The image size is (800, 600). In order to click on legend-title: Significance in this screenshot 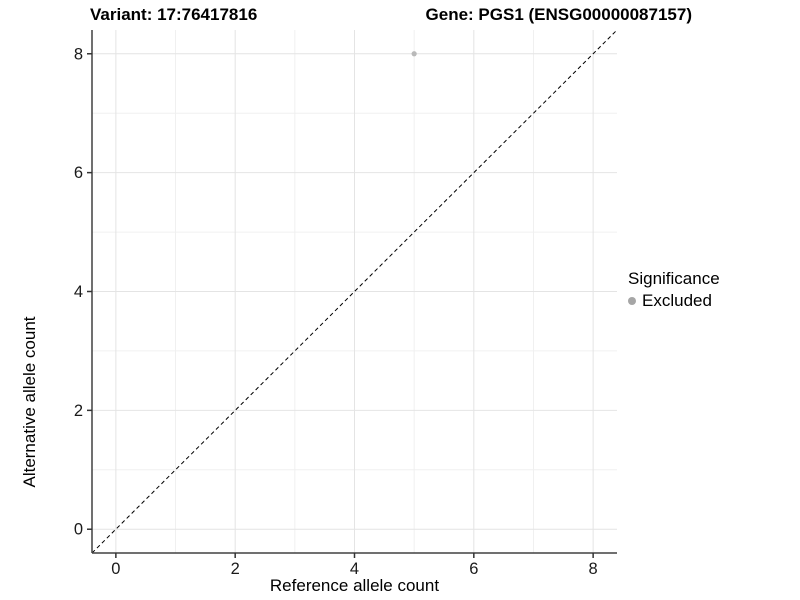, I will do `click(674, 278)`.